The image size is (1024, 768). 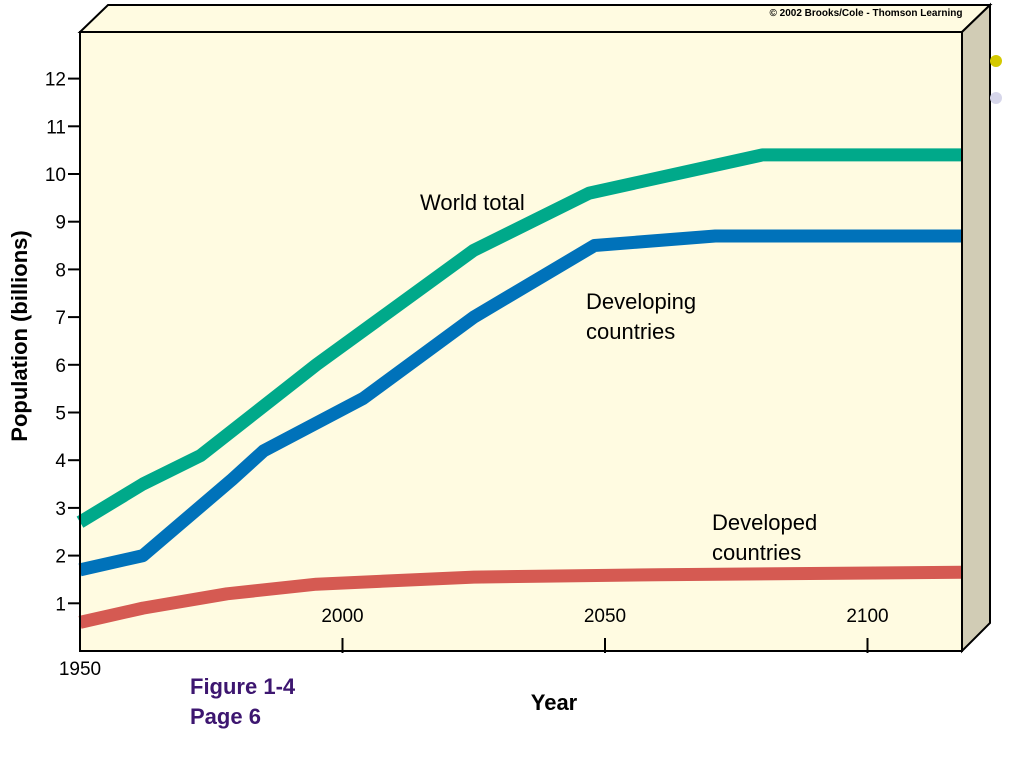 I want to click on series-label-developed: Developed, so click(x=764, y=522).